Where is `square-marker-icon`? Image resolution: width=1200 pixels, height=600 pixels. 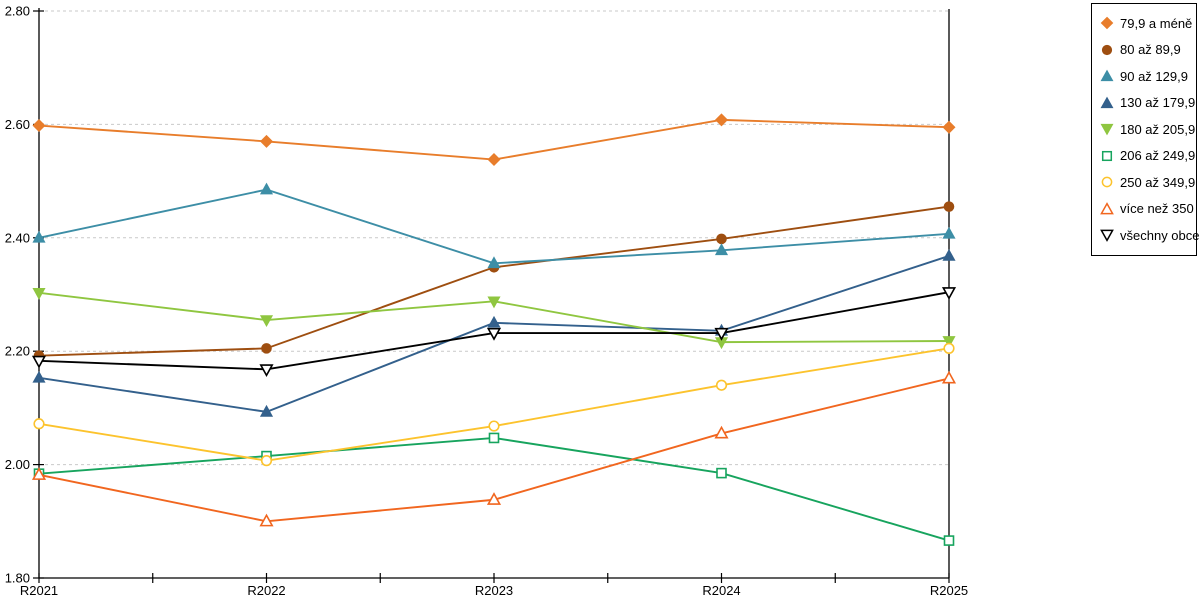 square-marker-icon is located at coordinates (1107, 155).